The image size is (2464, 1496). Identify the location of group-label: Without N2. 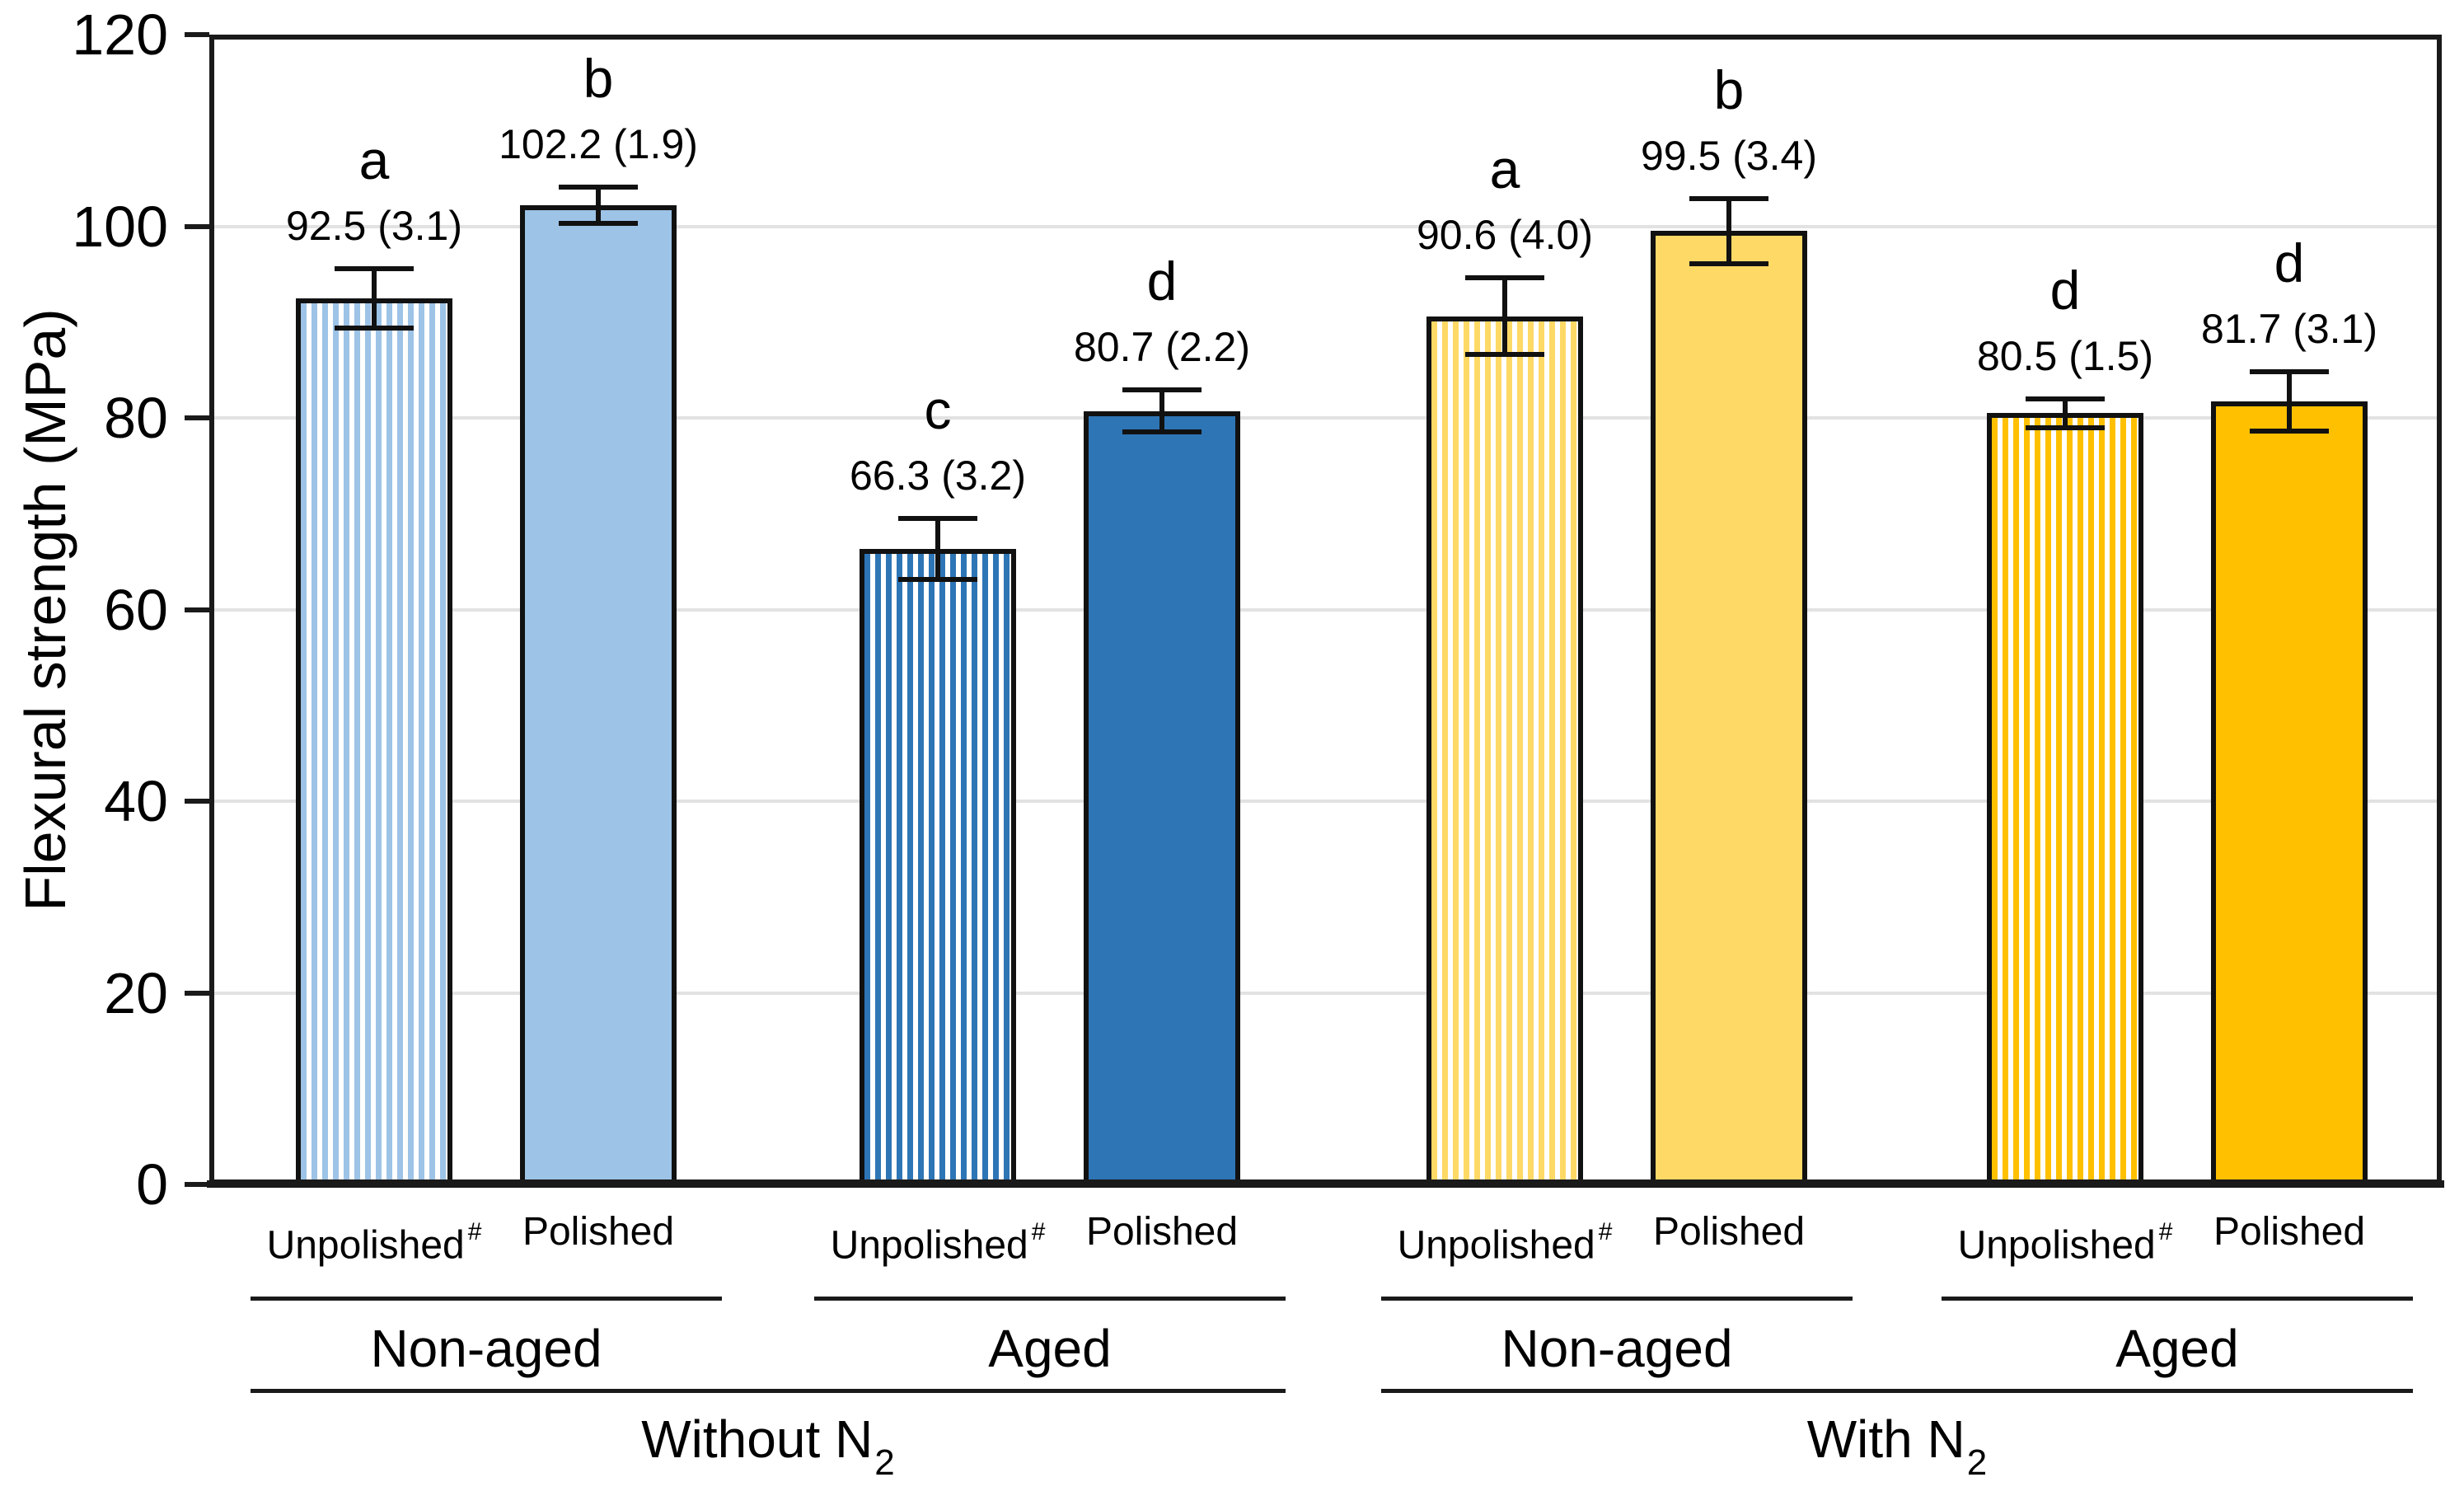
(768, 1444).